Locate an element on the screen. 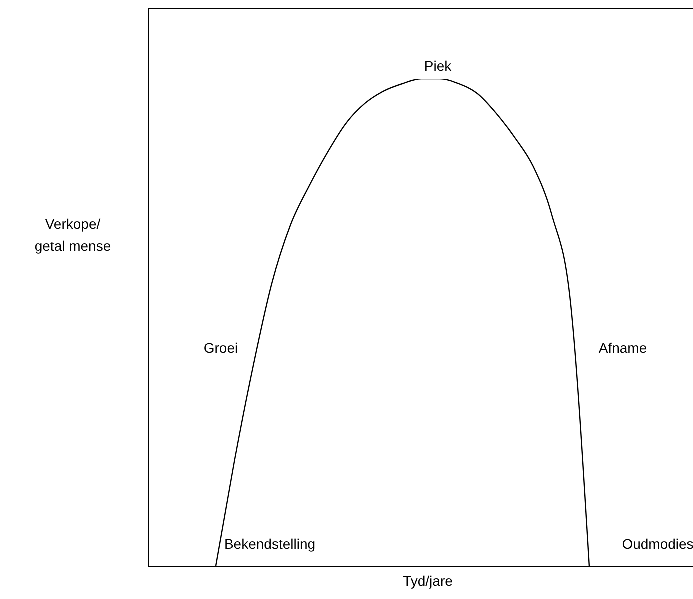 This screenshot has height=599, width=693. annotation: Oudmodies is located at coordinates (657, 544).